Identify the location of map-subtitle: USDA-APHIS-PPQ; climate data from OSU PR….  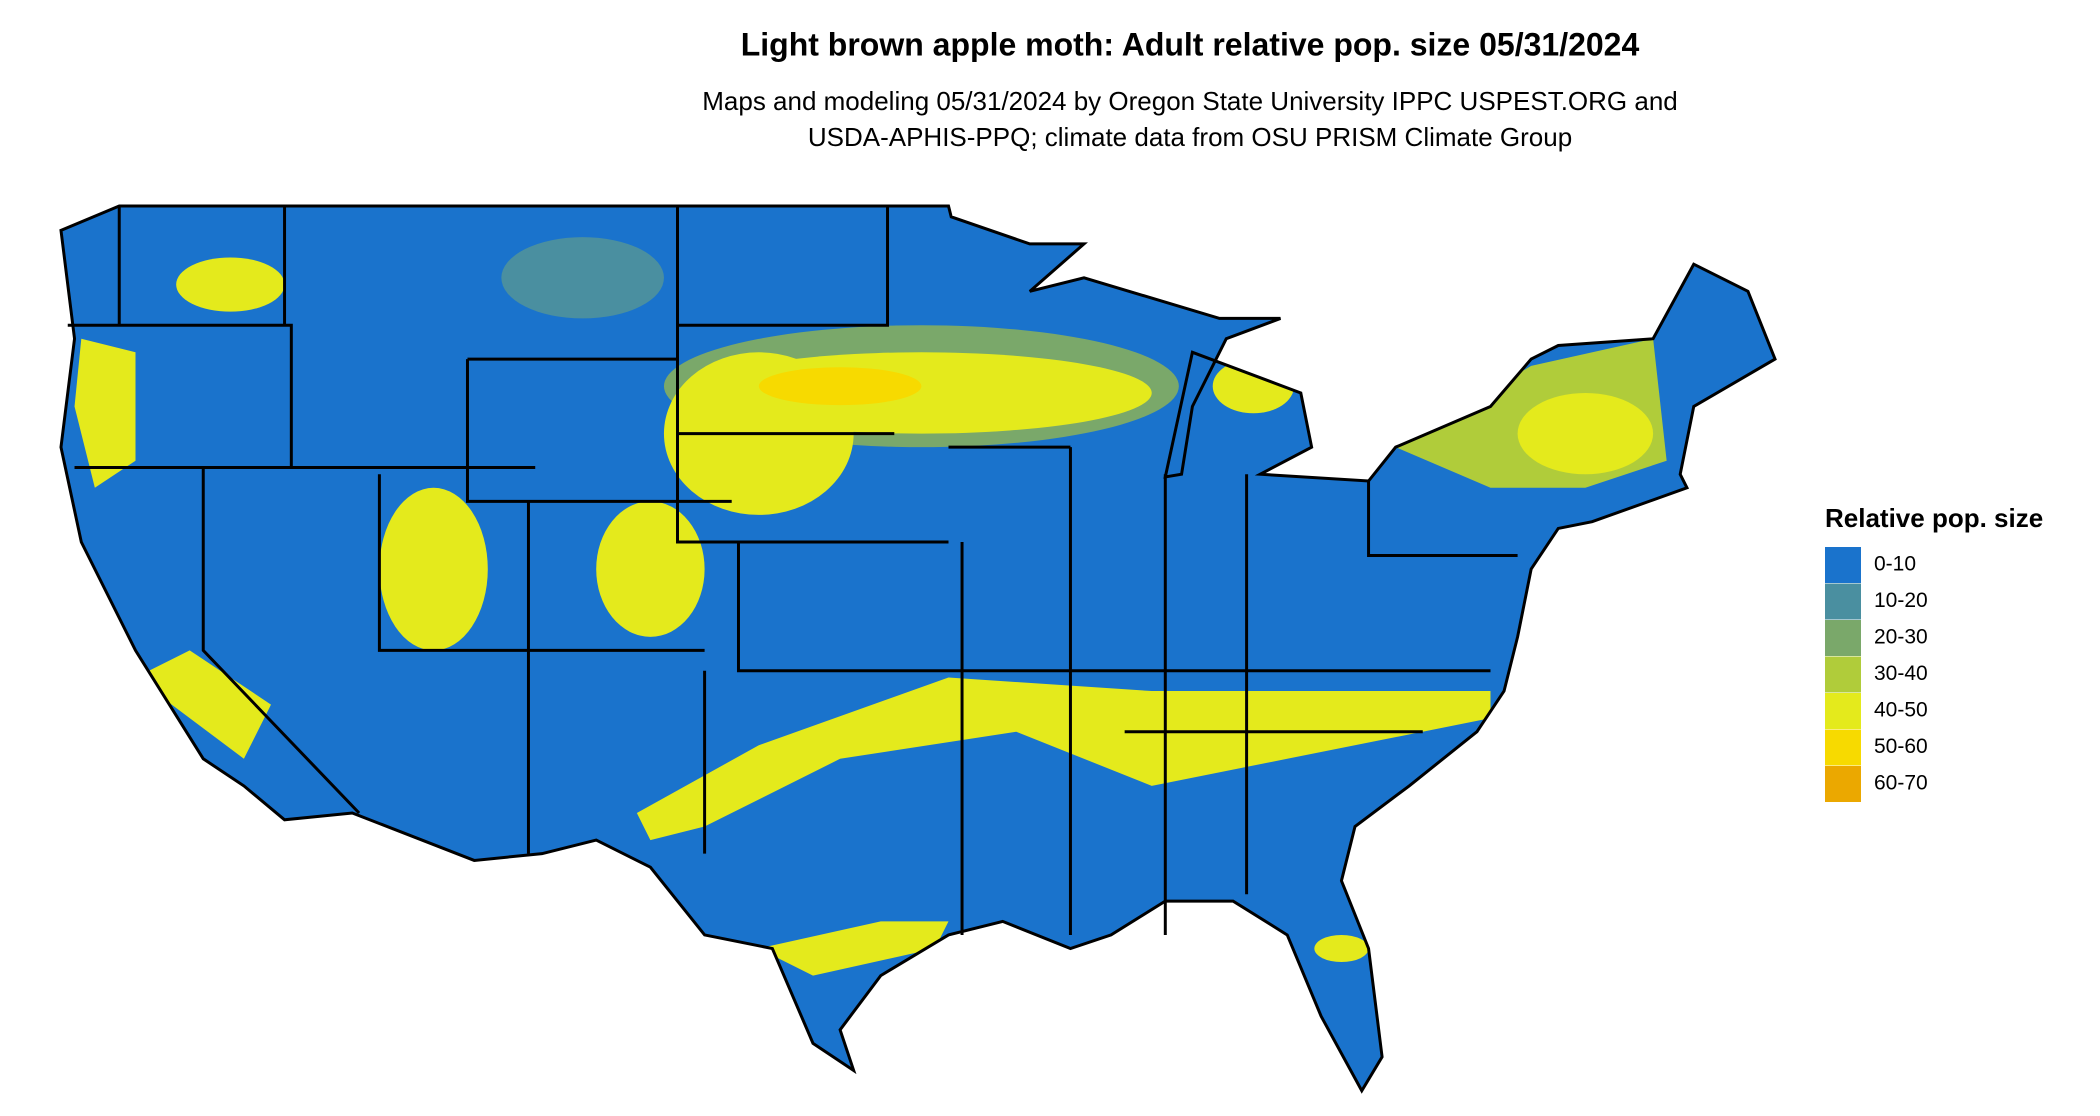
(1190, 137).